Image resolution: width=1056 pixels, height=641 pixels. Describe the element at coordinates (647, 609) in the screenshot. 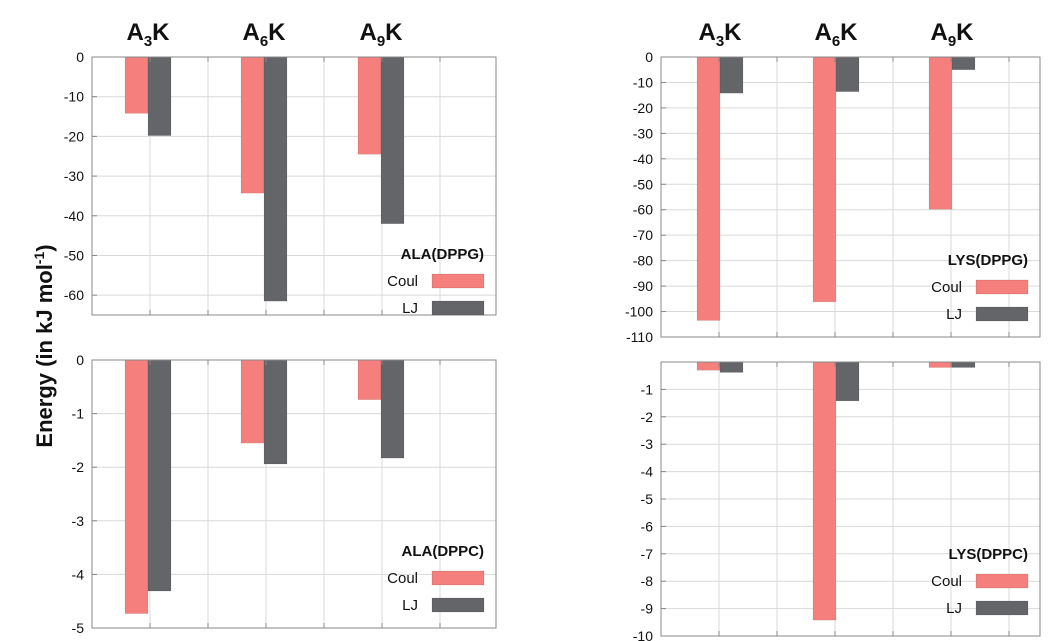

I see `y-tick-label: -9` at that location.